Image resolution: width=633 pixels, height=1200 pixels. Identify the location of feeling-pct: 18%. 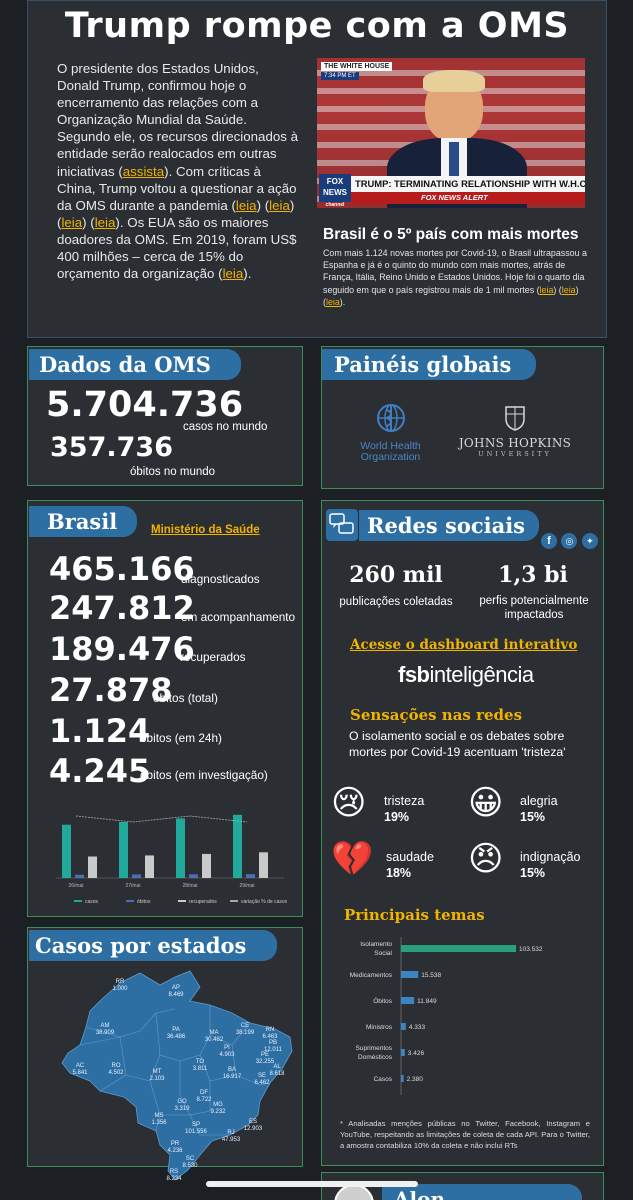
(399, 873).